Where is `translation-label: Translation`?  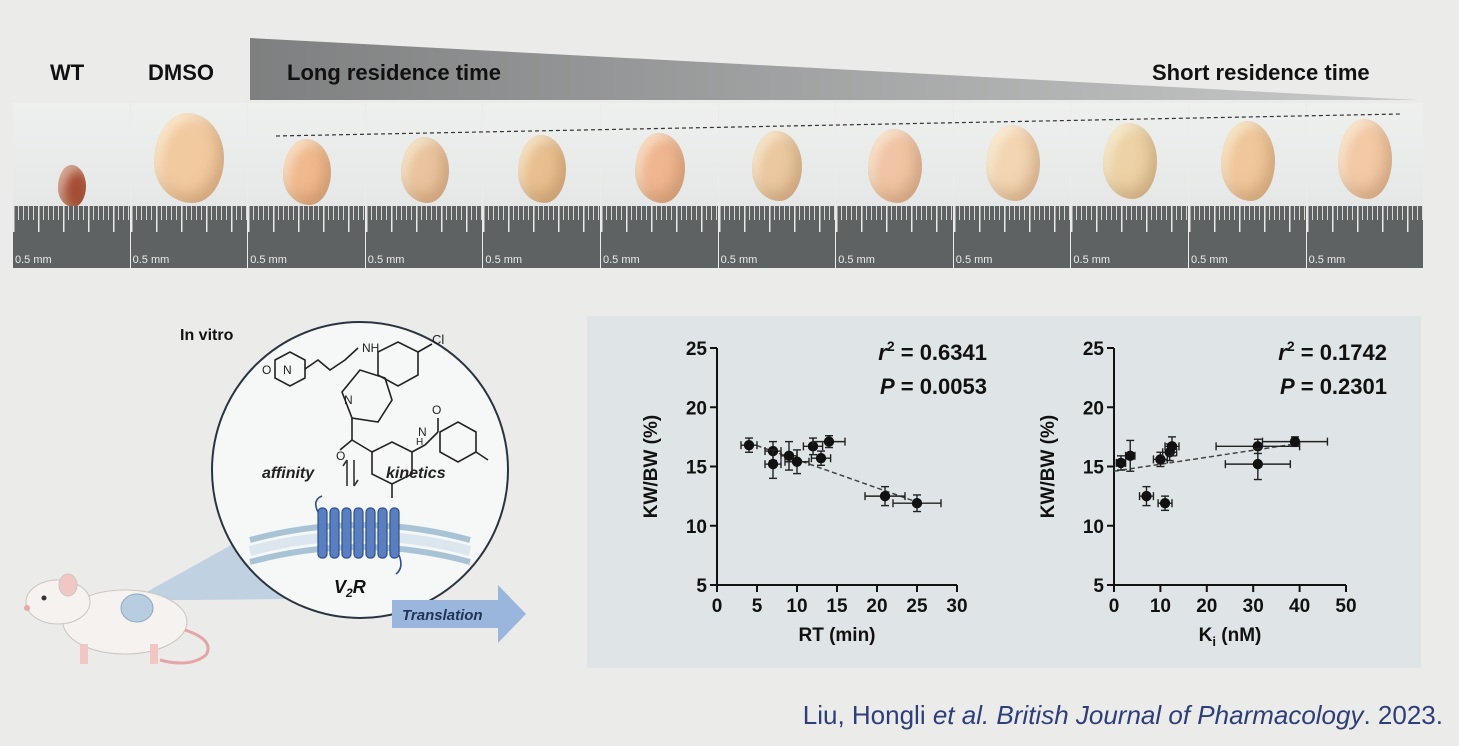
translation-label: Translation is located at coordinates (442, 615).